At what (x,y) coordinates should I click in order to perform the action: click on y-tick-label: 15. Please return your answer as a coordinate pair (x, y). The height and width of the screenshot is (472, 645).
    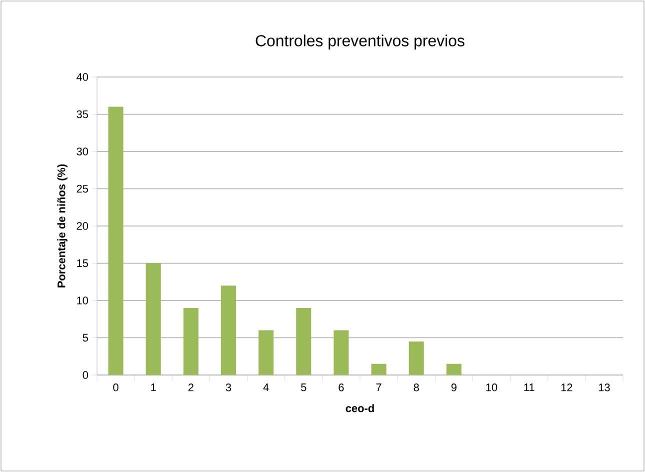
    Looking at the image, I should click on (82, 263).